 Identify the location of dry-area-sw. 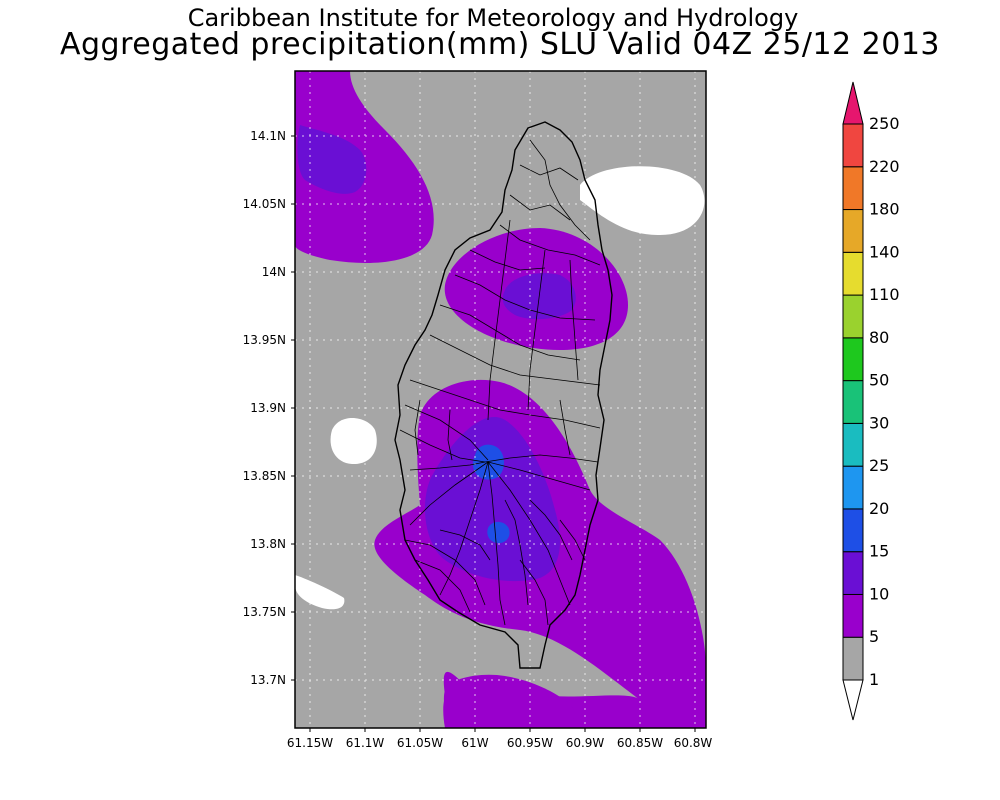
(320, 592).